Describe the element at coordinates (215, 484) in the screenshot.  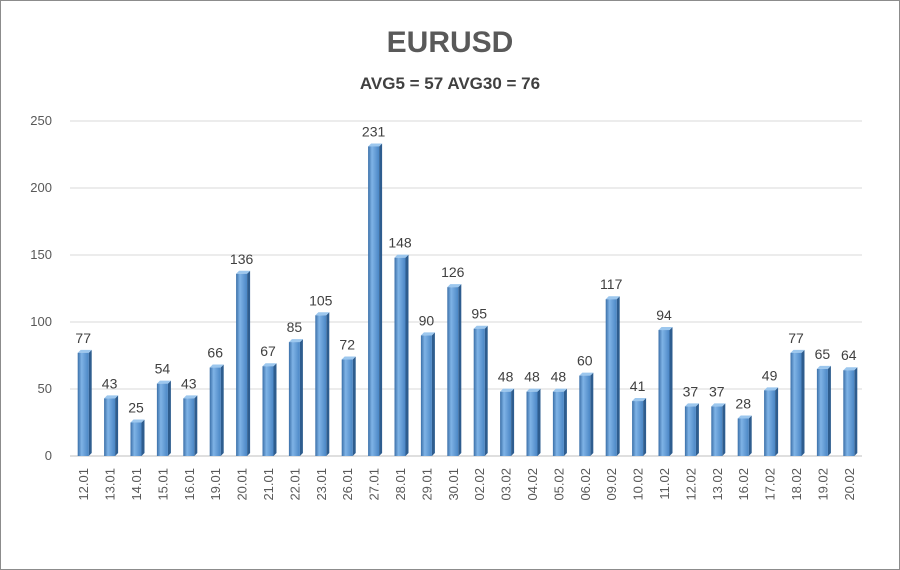
I see `x-tick-label: 19.01` at that location.